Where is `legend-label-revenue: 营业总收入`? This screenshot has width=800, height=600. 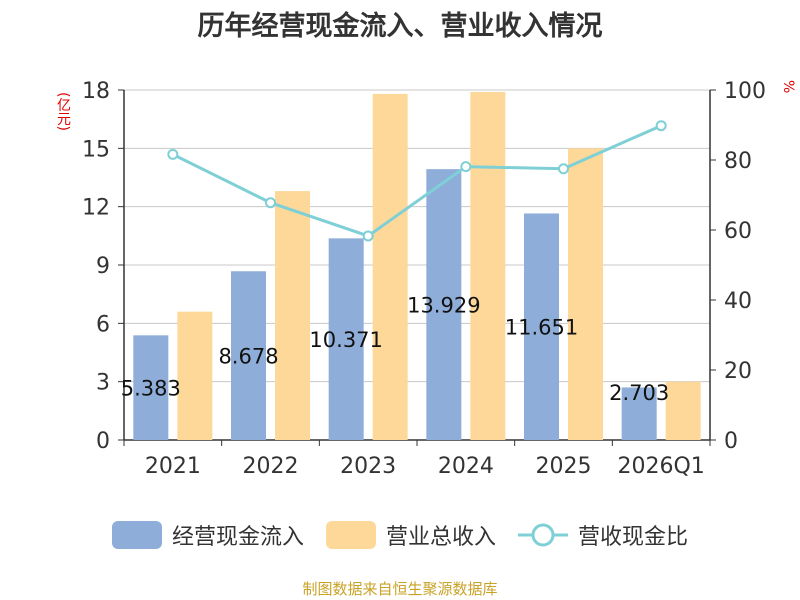
legend-label-revenue: 营业总收入 is located at coordinates (440, 537).